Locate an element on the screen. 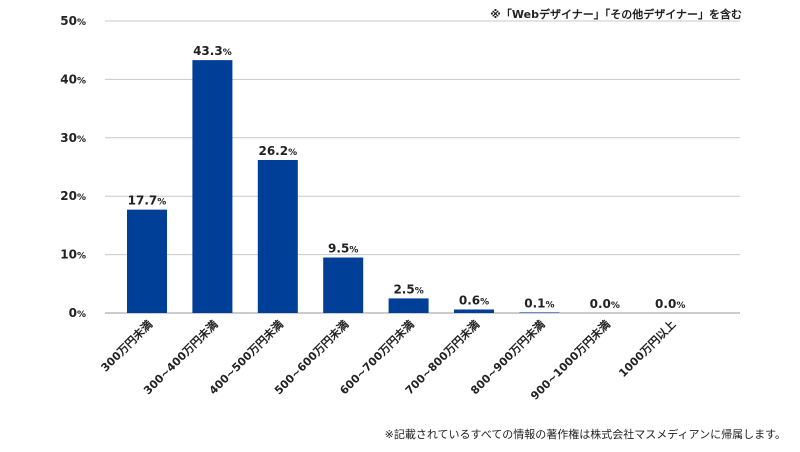  y-tick-label: 40% is located at coordinates (73, 79).